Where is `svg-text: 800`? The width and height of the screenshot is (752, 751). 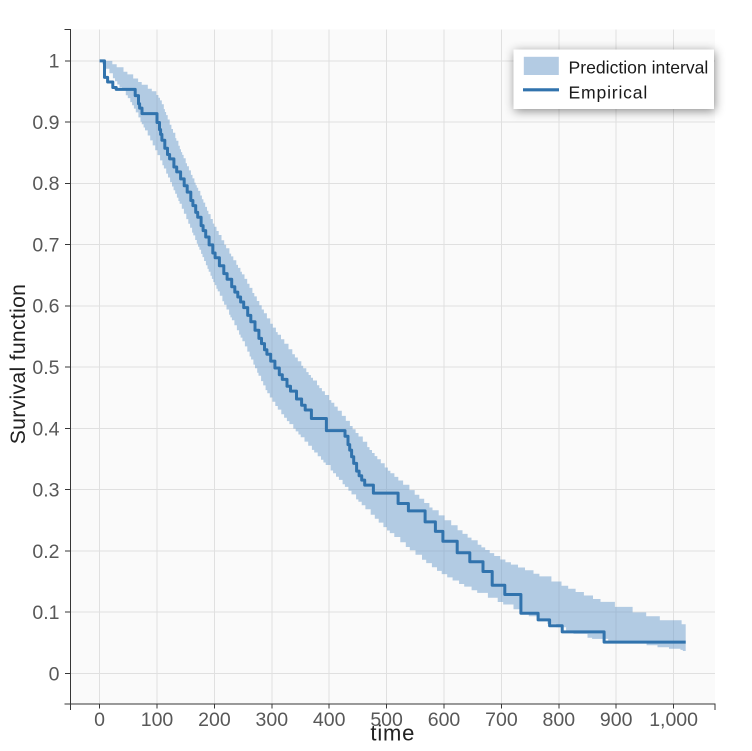
svg-text: 800 is located at coordinates (559, 720).